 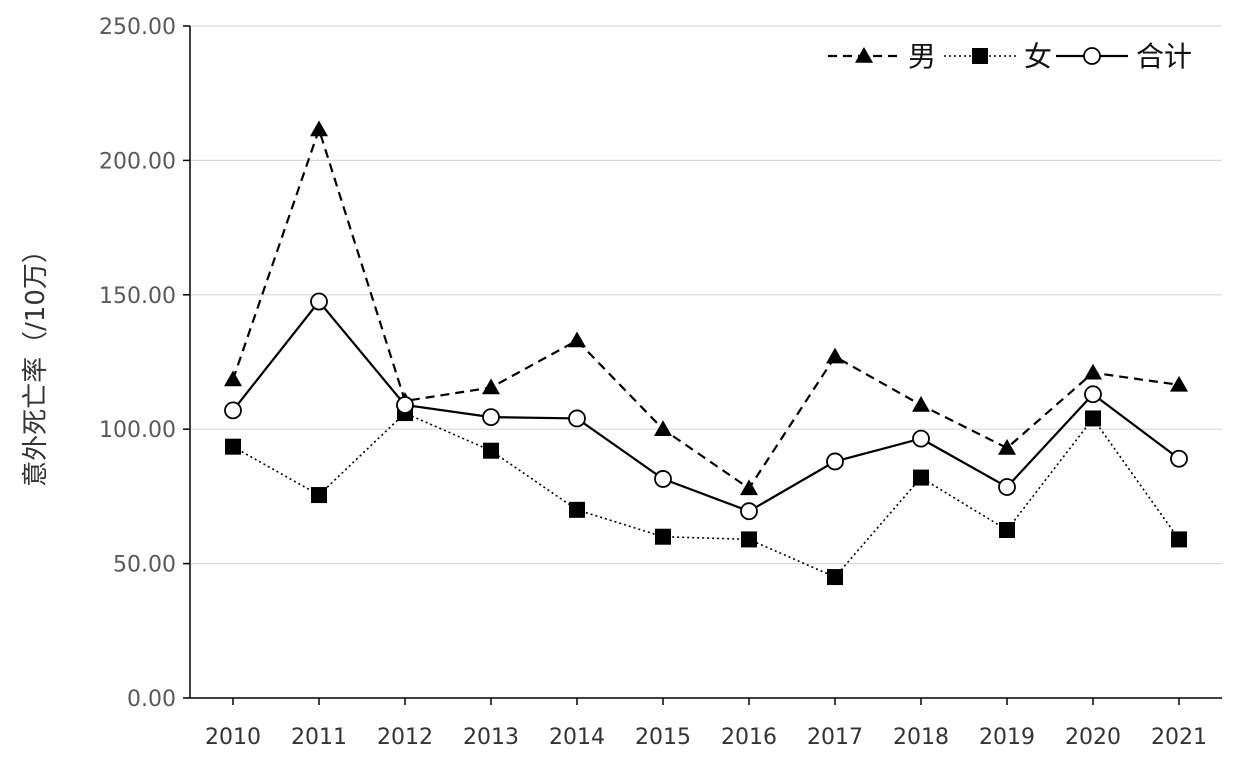 I want to click on y-axis-label: 意外死亡率（/10万）, so click(x=36, y=362).